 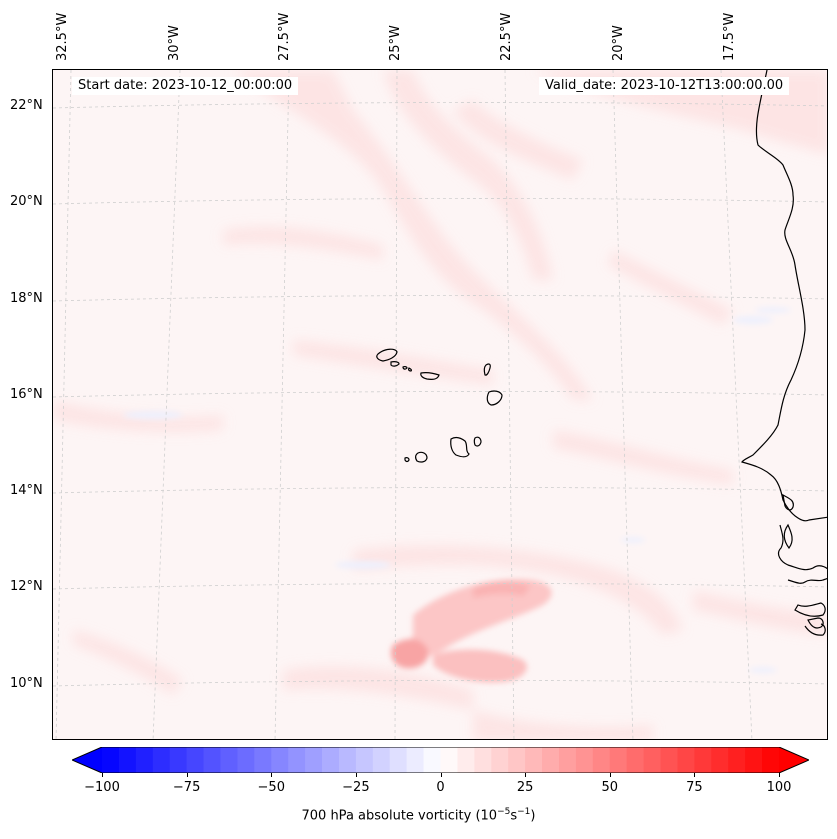 I want to click on lon-label-30w: 30°W, so click(x=174, y=43).